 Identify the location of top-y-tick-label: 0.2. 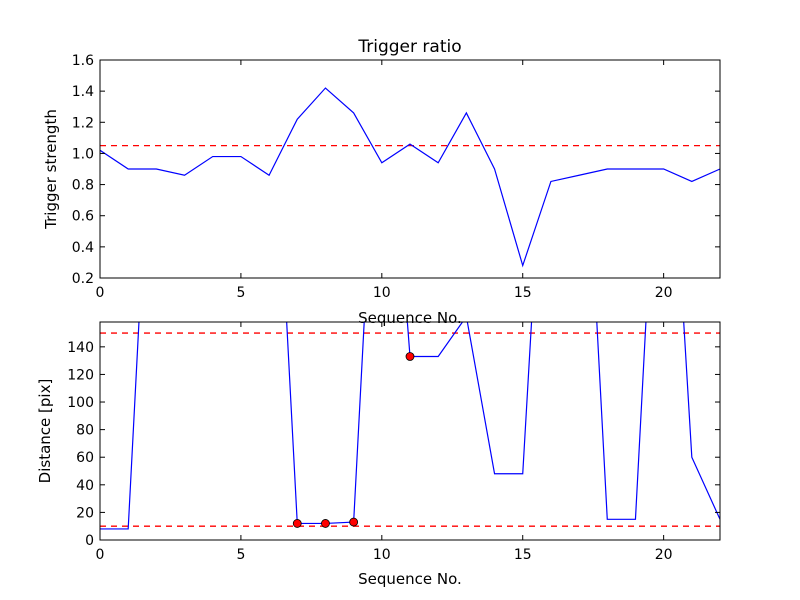
(83, 279).